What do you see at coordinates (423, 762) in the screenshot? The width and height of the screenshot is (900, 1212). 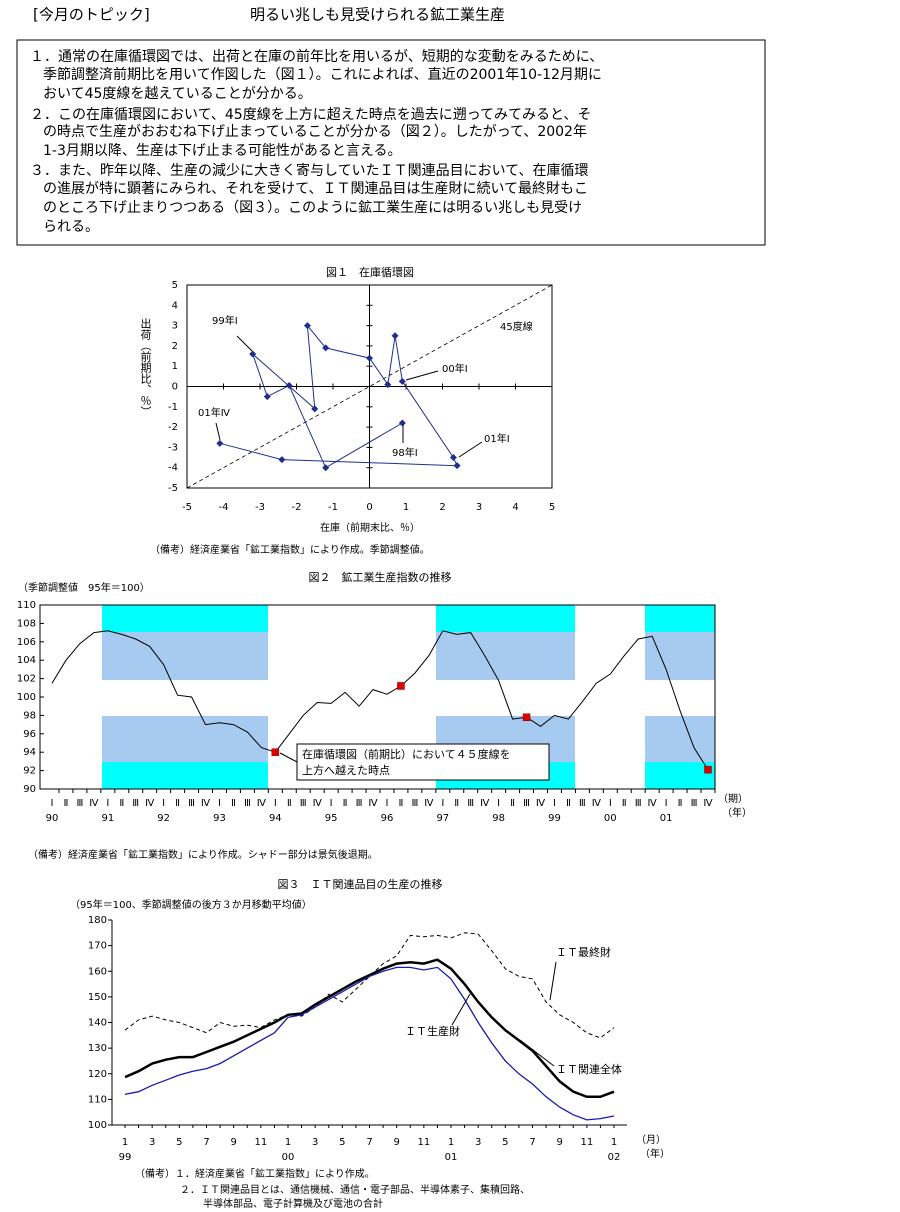 I see `annotation-box` at bounding box center [423, 762].